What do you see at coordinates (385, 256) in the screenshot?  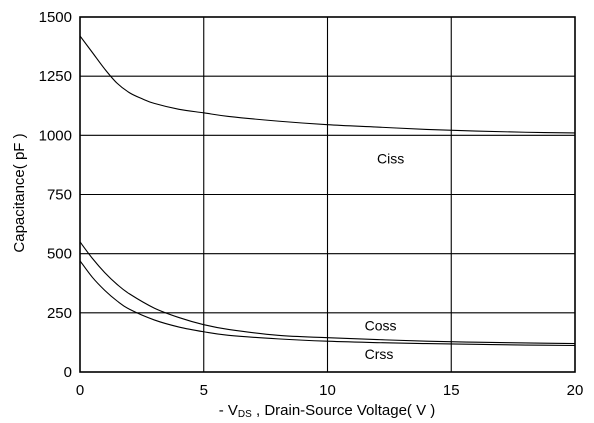 I see `series-labels: Ciss Coss Crss` at bounding box center [385, 256].